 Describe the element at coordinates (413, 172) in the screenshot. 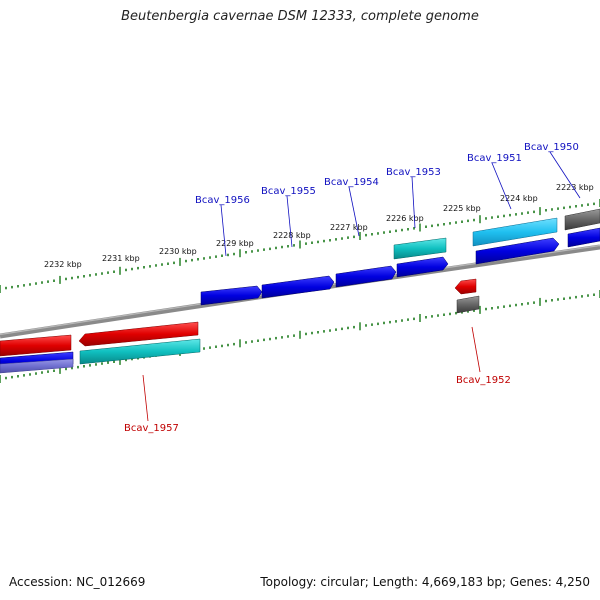

I see `gene-label-bcav-1953: Bcav_1953` at that location.